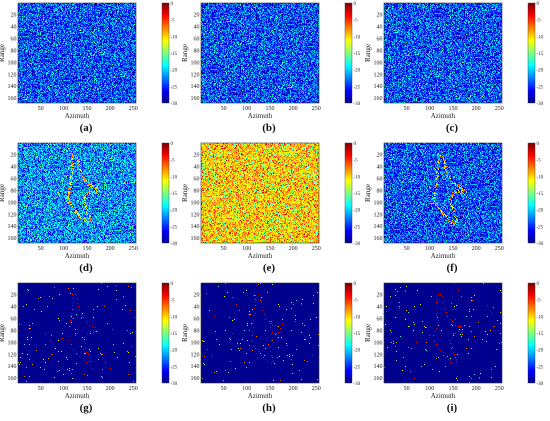 This screenshot has height=421, width=550. I want to click on colorbar-tick-label: -30, so click(357, 104).